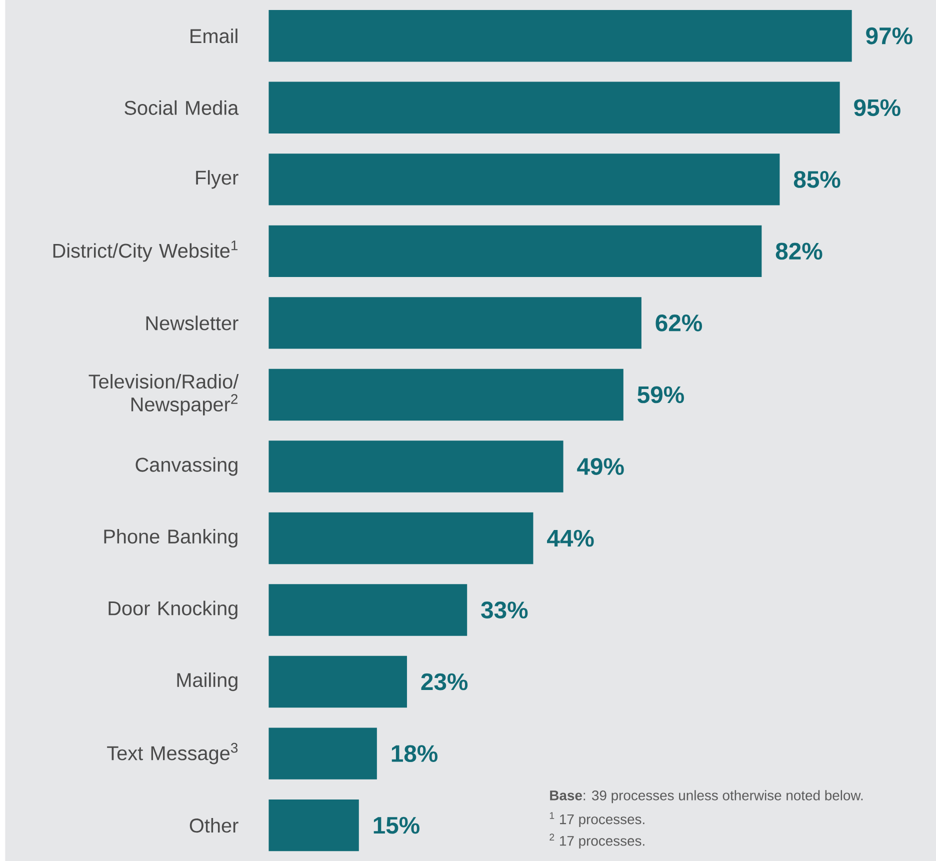 The image size is (936, 861). I want to click on annotation: $^{1}$ 17 processes., so click(597, 819).